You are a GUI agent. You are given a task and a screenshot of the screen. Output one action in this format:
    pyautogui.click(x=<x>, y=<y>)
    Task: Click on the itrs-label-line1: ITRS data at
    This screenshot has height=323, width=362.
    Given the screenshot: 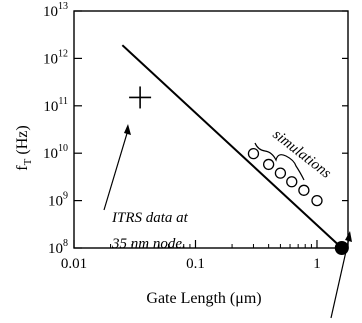 What is the action you would take?
    pyautogui.click(x=150, y=218)
    